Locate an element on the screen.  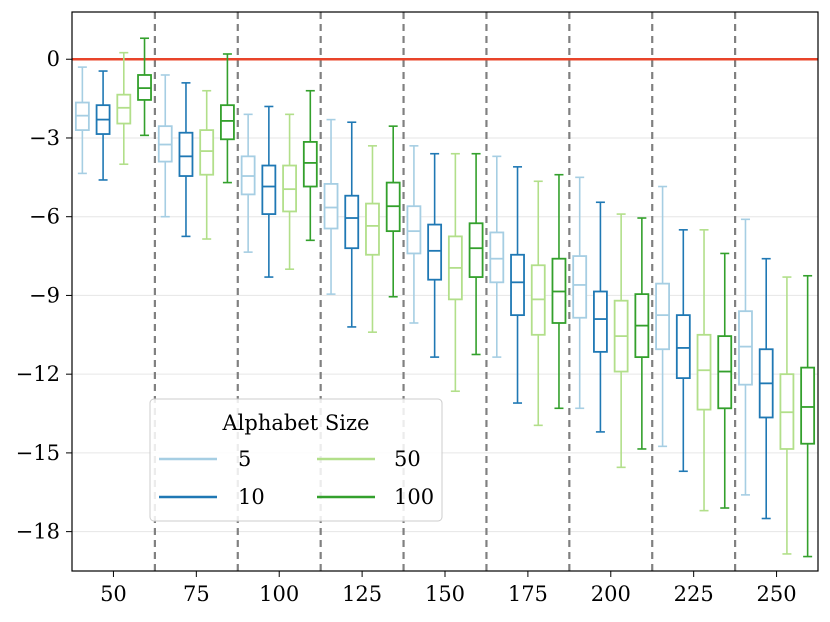
legend-label-100: 100 is located at coordinates (414, 497).